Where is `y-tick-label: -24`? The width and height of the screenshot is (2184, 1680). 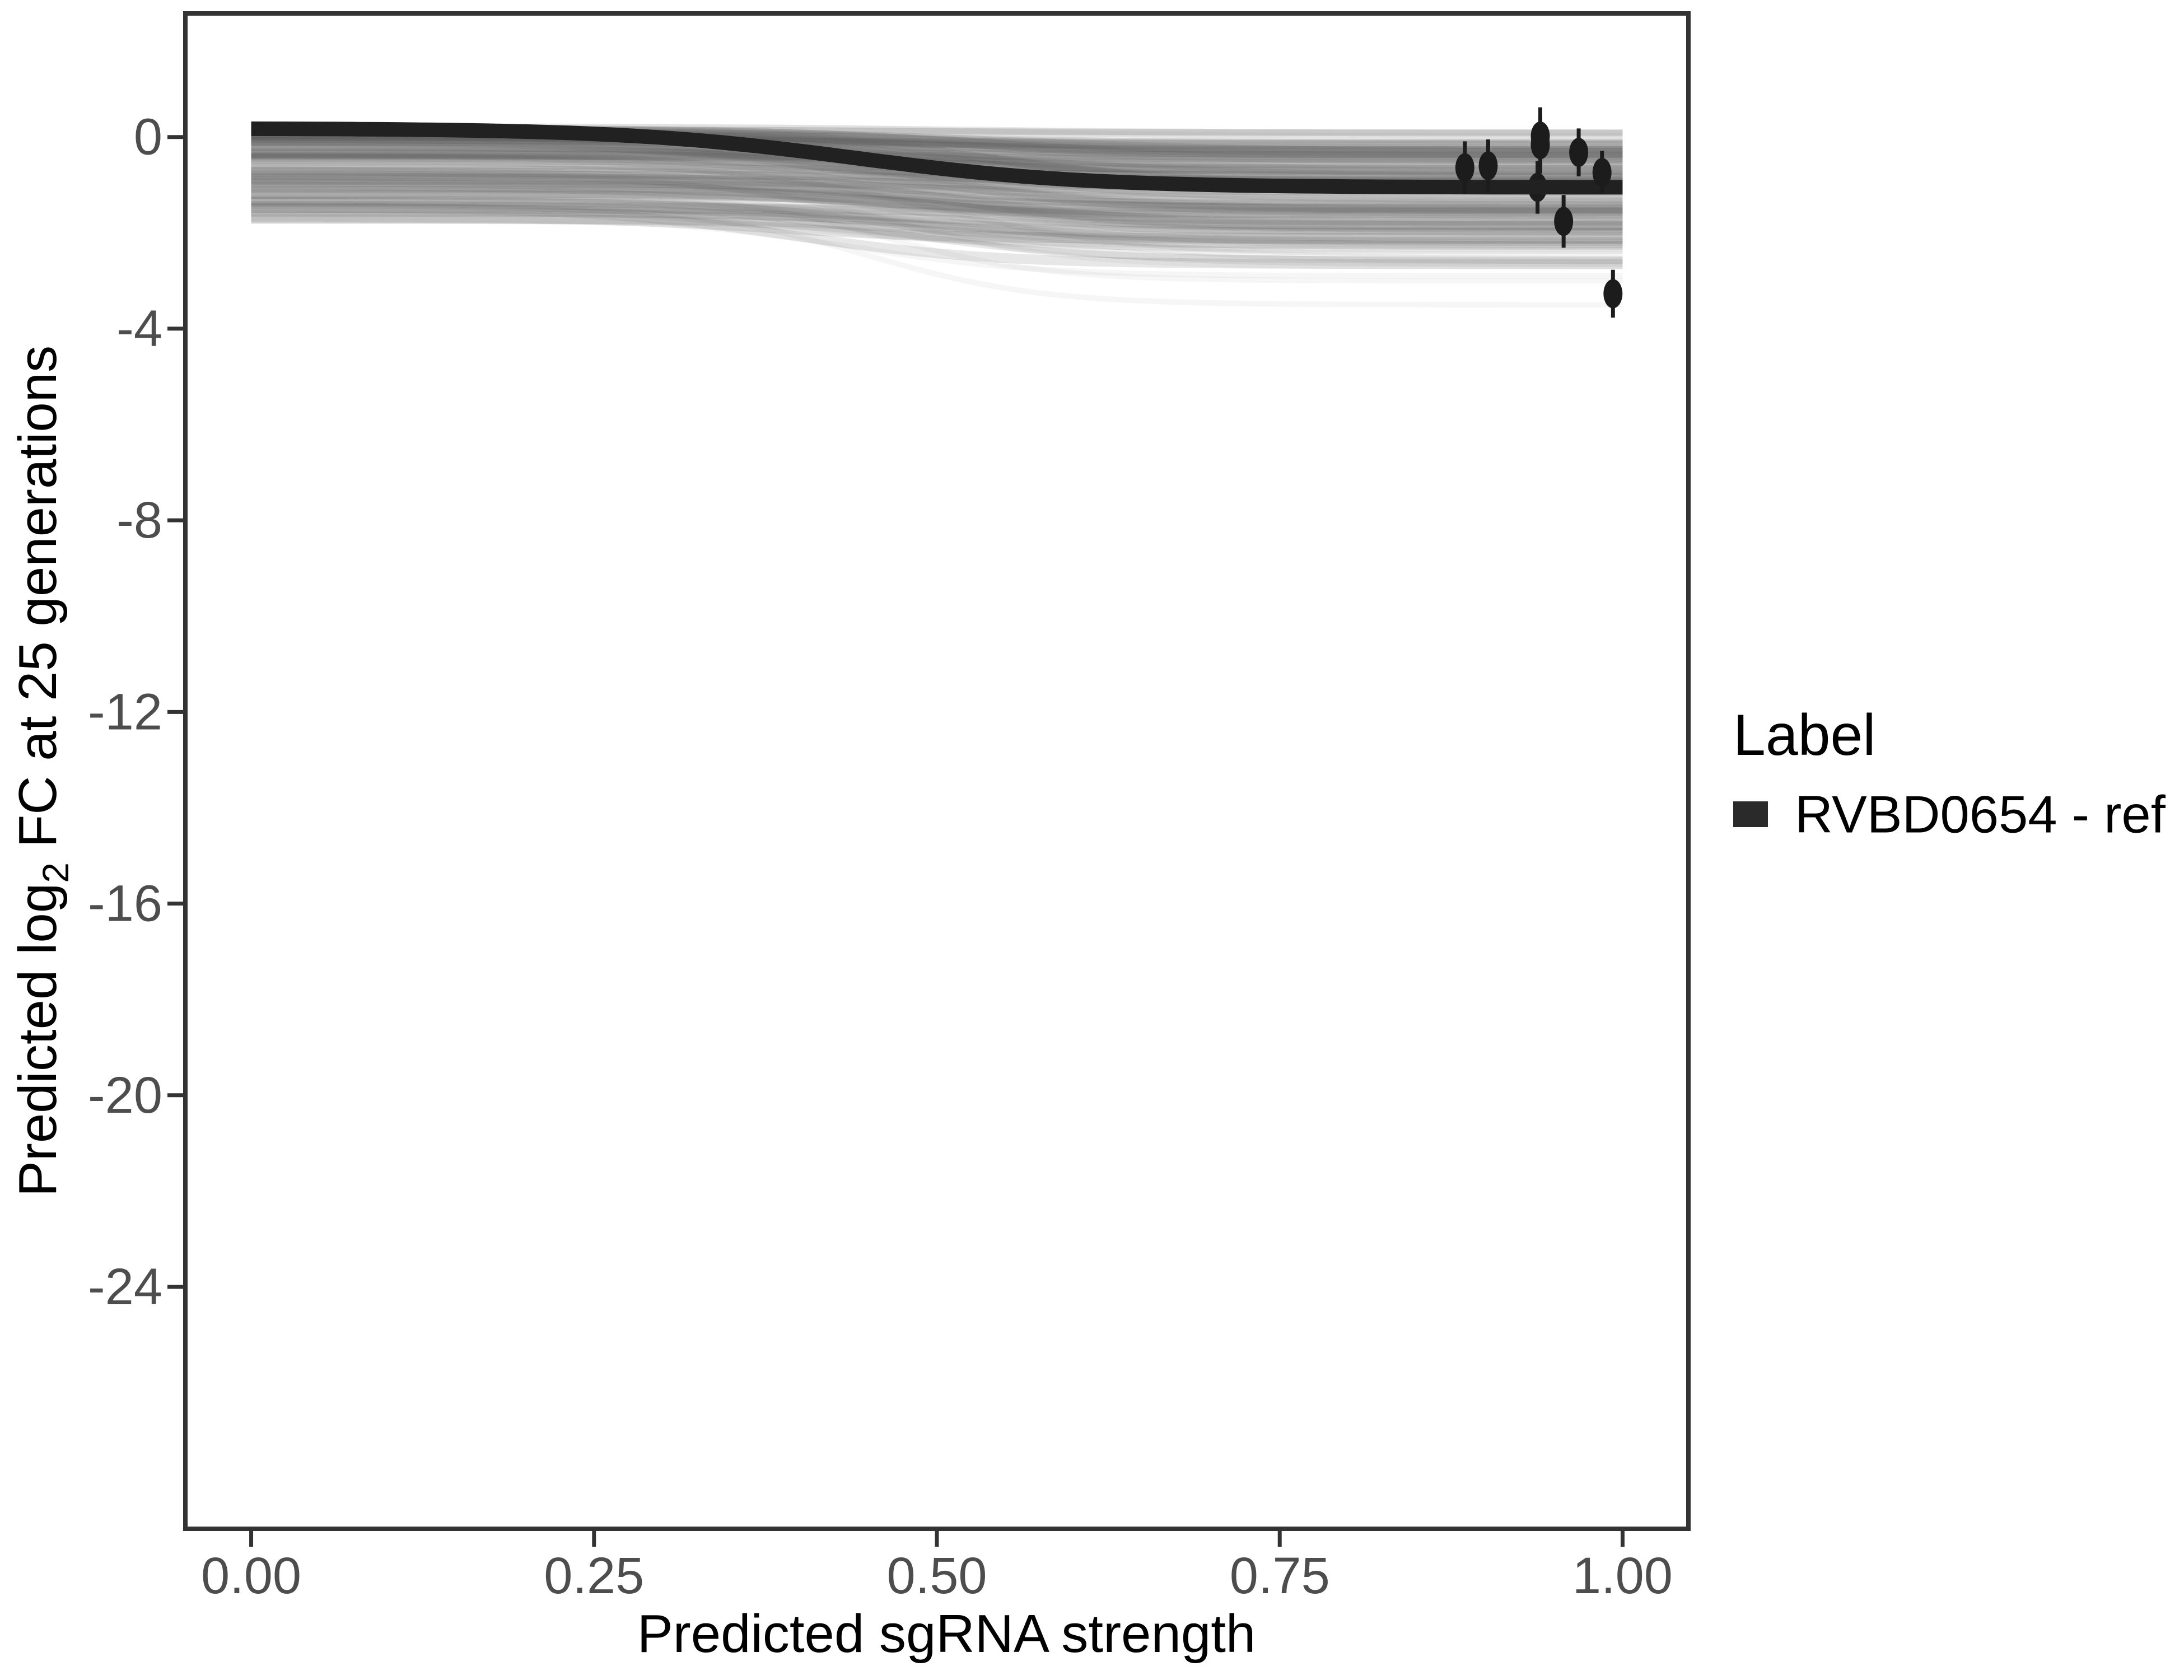
y-tick-label: -24 is located at coordinates (125, 1287).